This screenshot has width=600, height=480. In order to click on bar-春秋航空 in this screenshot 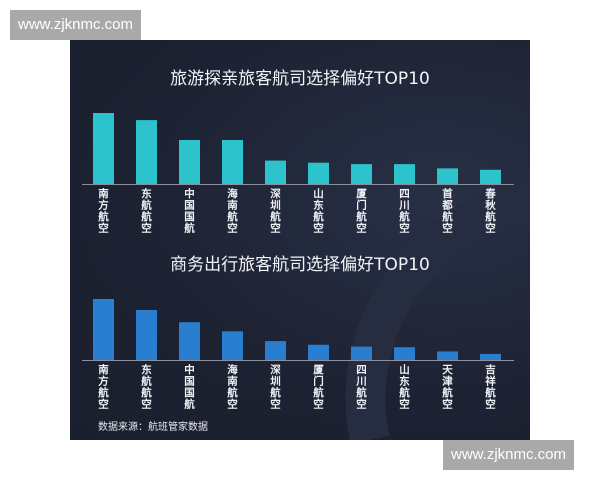, I will do `click(490, 176)`.